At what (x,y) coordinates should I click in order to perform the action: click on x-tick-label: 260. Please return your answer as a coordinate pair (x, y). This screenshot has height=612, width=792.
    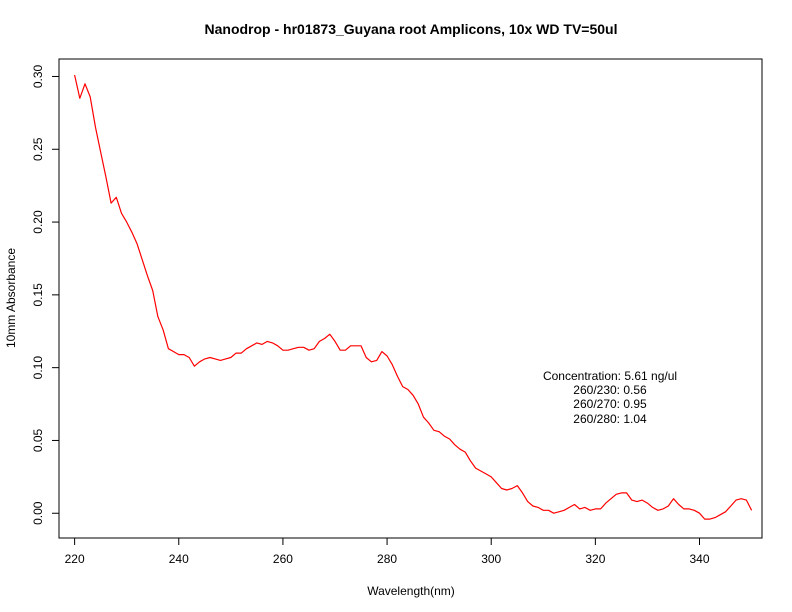
    Looking at the image, I should click on (283, 559).